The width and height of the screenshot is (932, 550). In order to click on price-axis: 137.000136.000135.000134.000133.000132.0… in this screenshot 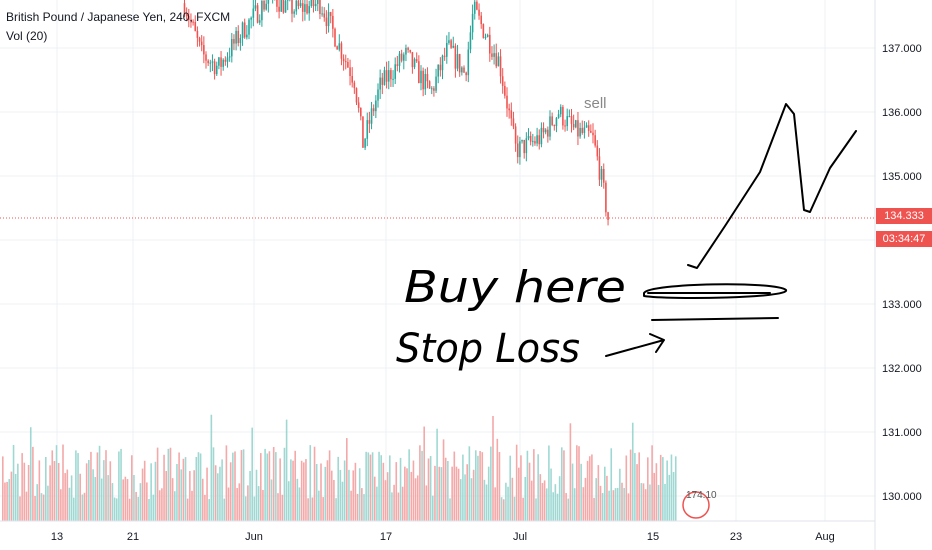, I will do `click(898, 275)`.